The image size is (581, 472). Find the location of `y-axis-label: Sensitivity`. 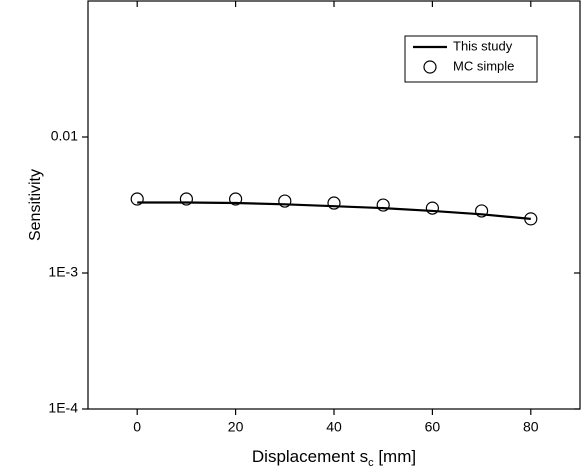

y-axis-label: Sensitivity is located at coordinates (35, 205).